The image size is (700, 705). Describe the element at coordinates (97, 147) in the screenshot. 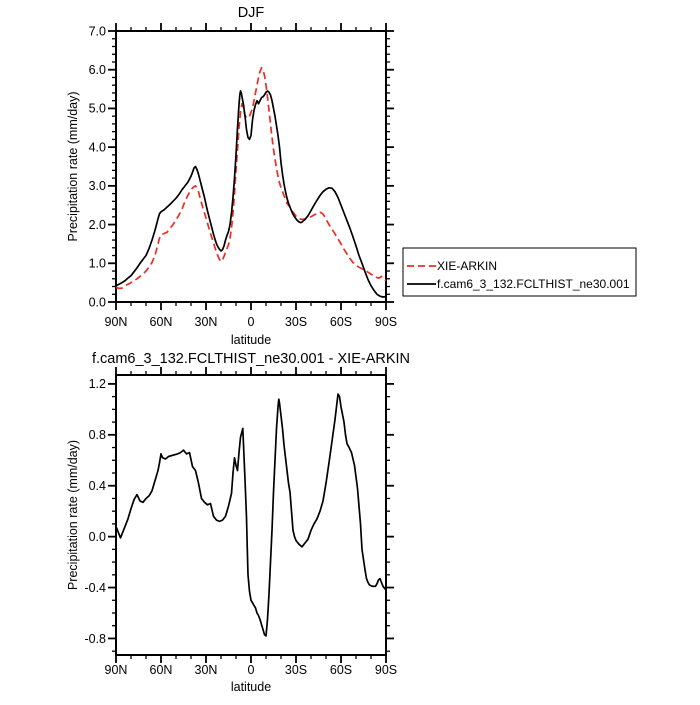

I see `chart0-y-tick-label: 4.0` at that location.